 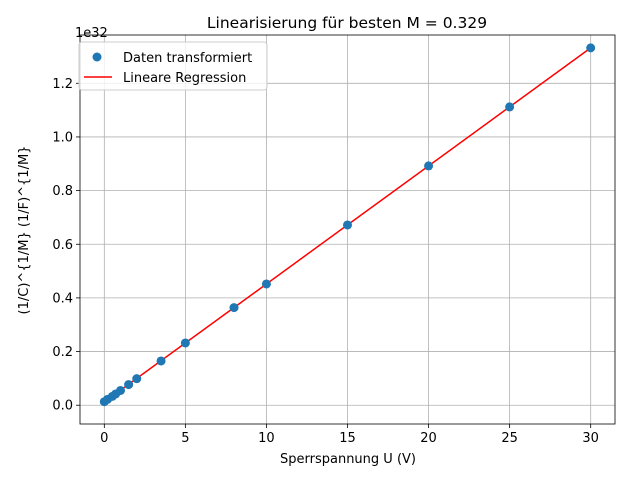 What do you see at coordinates (62, 298) in the screenshot?
I see `y-tick-label: 0.4` at bounding box center [62, 298].